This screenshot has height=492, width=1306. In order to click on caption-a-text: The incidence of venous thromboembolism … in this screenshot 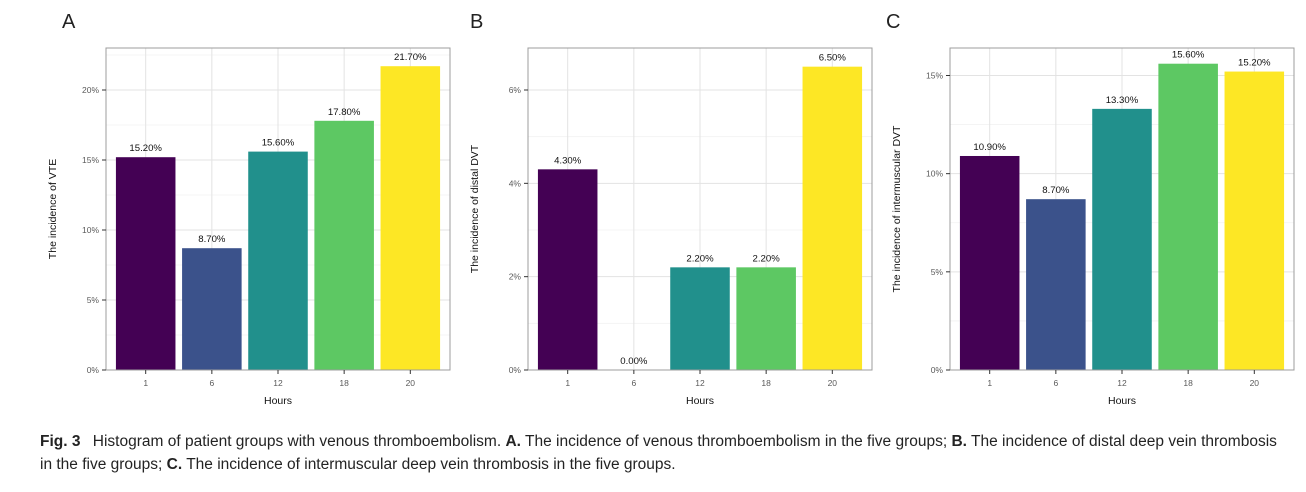, I will do `click(736, 441)`.